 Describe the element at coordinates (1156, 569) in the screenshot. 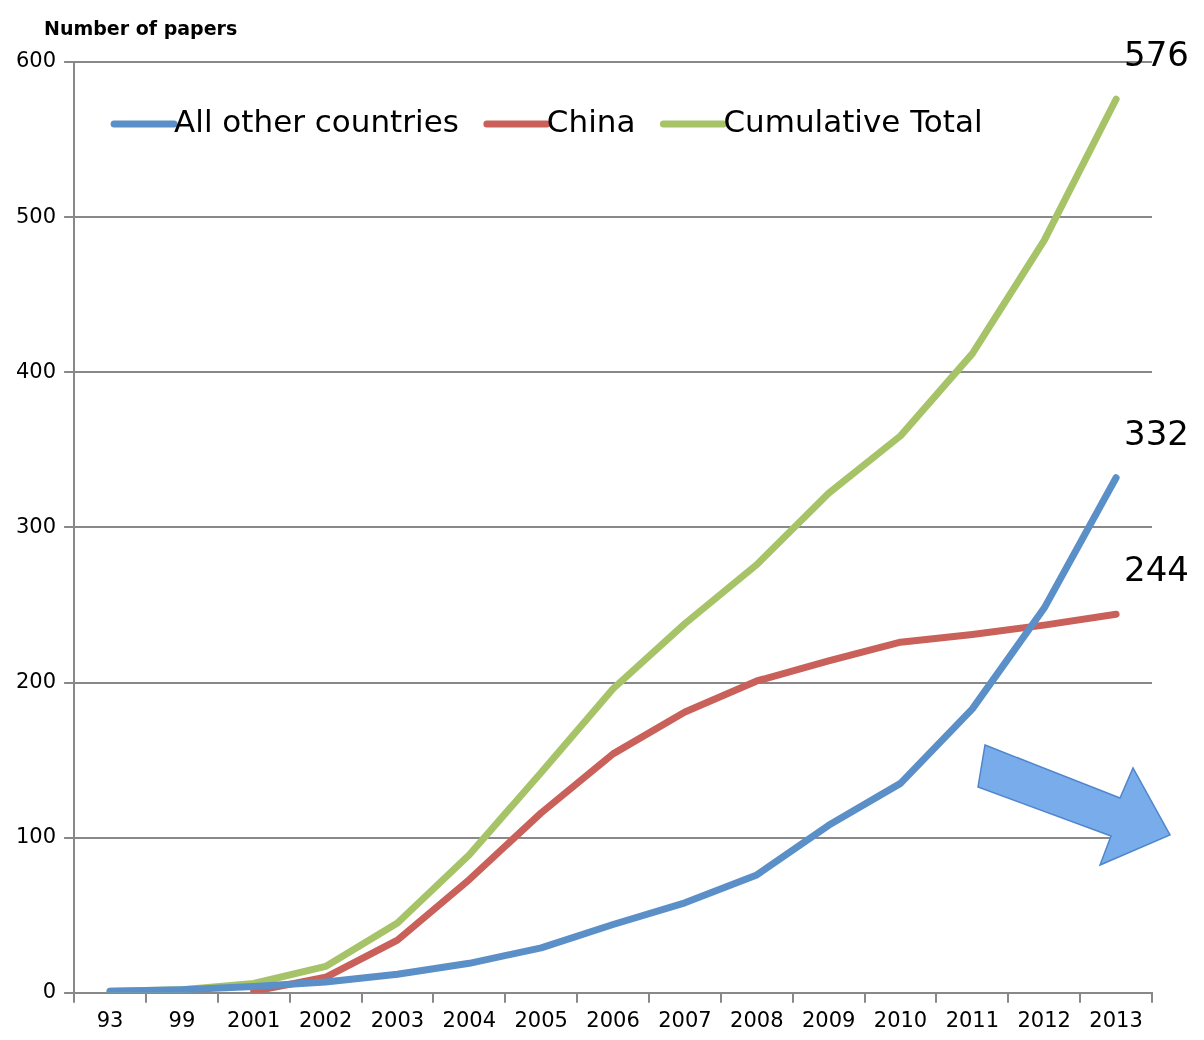

I see `data-label: 244` at that location.